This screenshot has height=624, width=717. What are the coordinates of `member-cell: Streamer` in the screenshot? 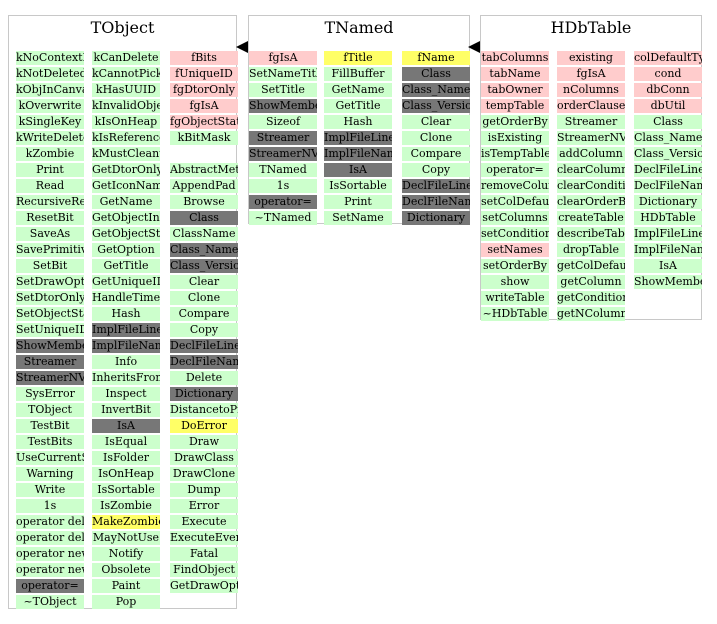 It's located at (591, 122).